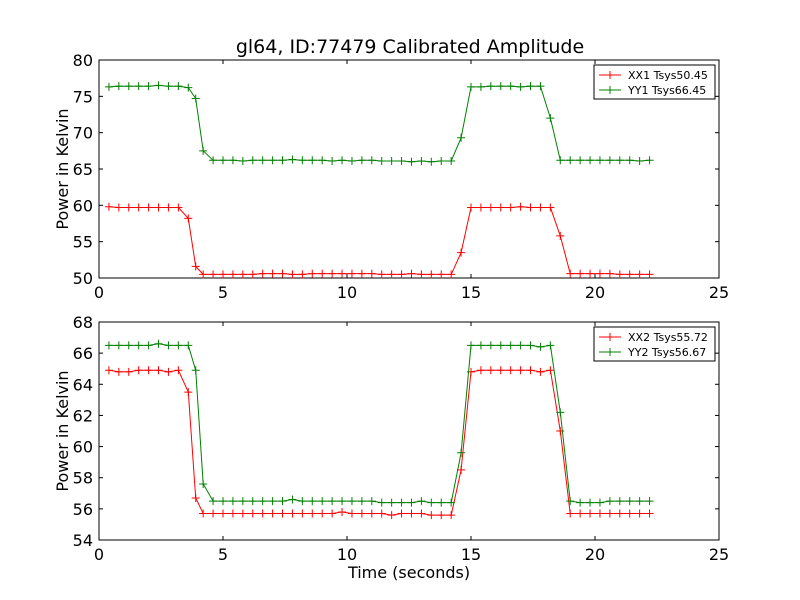 This screenshot has height=600, width=800. I want to click on y-tick-label: 50, so click(83, 278).